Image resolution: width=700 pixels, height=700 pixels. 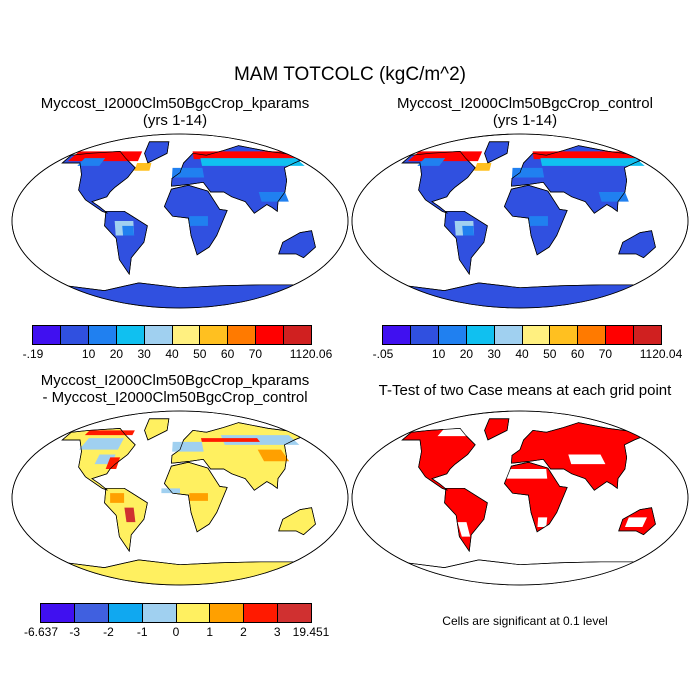 What do you see at coordinates (200, 354) in the screenshot?
I see `colorbar-label: 50` at bounding box center [200, 354].